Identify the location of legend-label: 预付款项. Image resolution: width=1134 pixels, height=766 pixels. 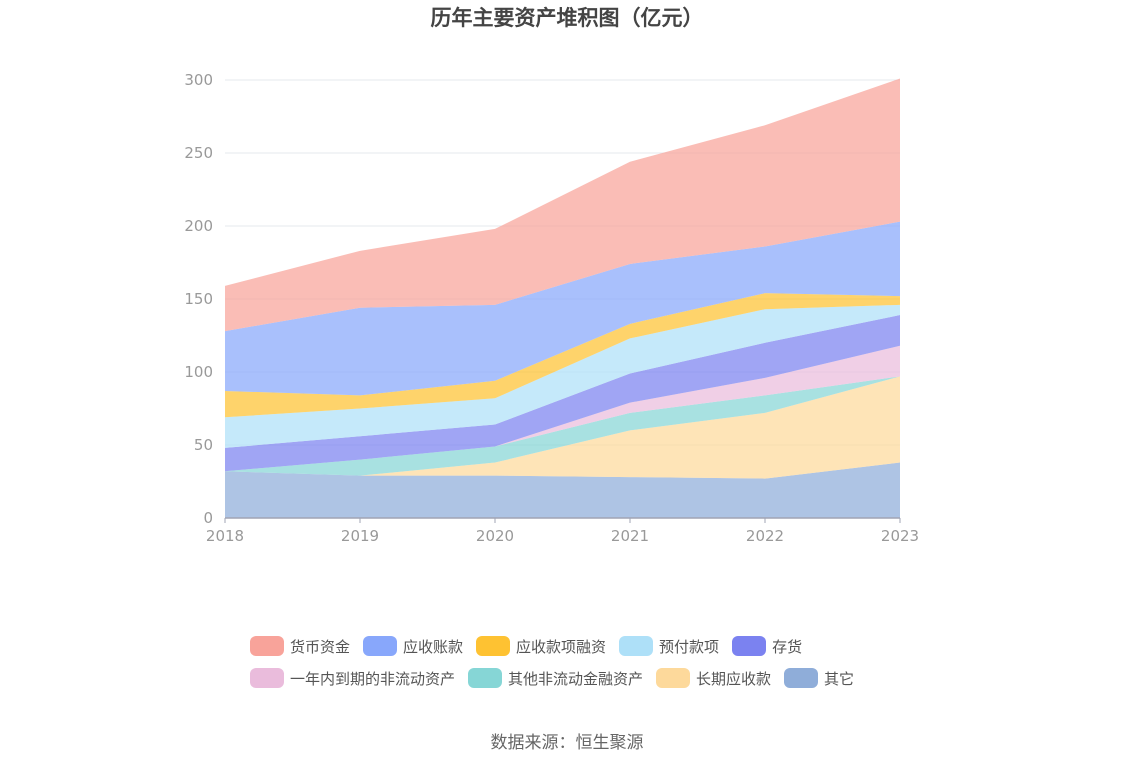
(689, 646).